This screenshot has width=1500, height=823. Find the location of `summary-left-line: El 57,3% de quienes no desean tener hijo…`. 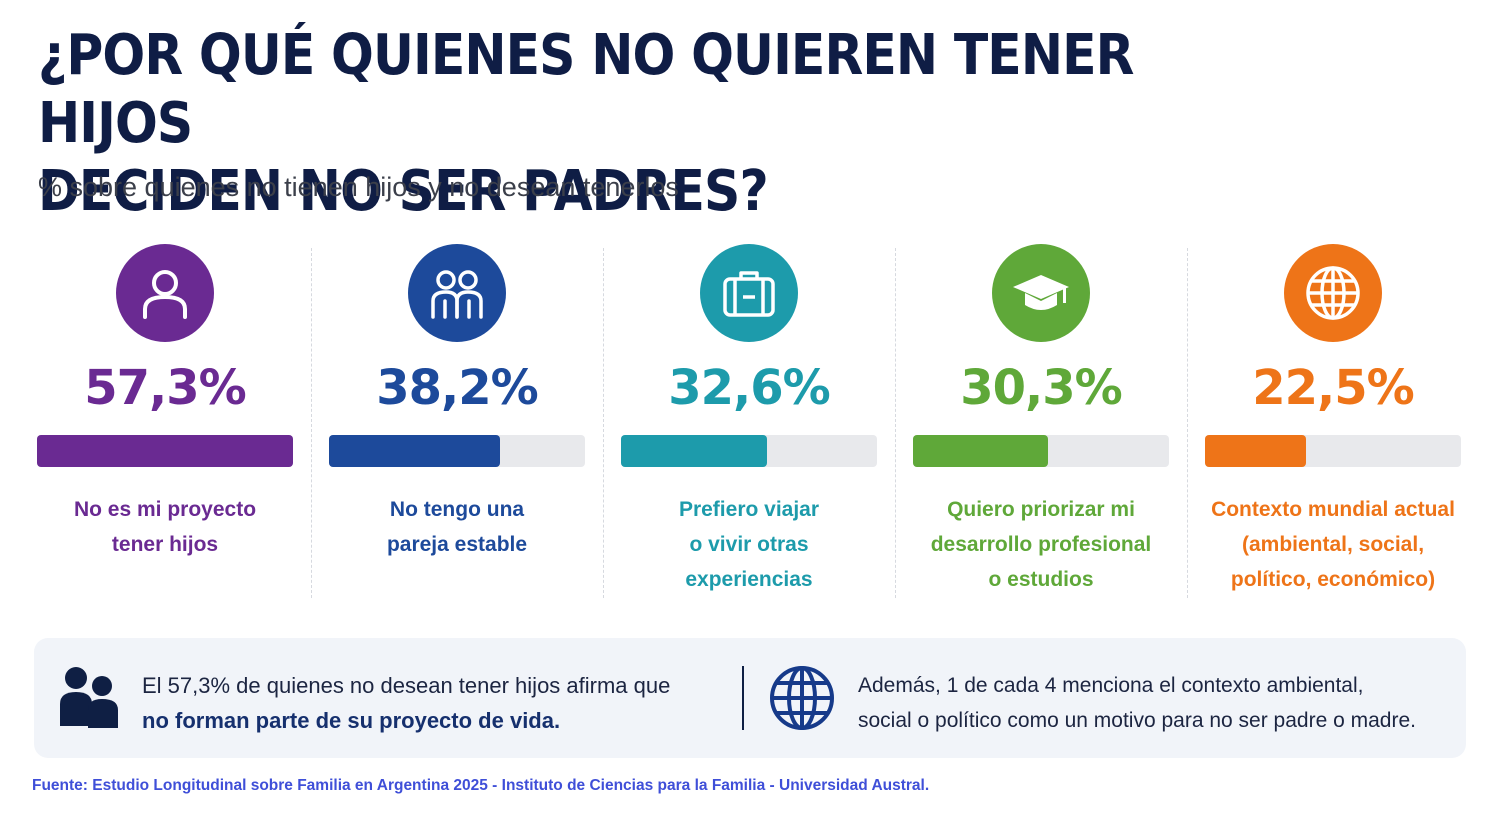

summary-left-line: El 57,3% de quienes no desean tener hijo… is located at coordinates (406, 685).